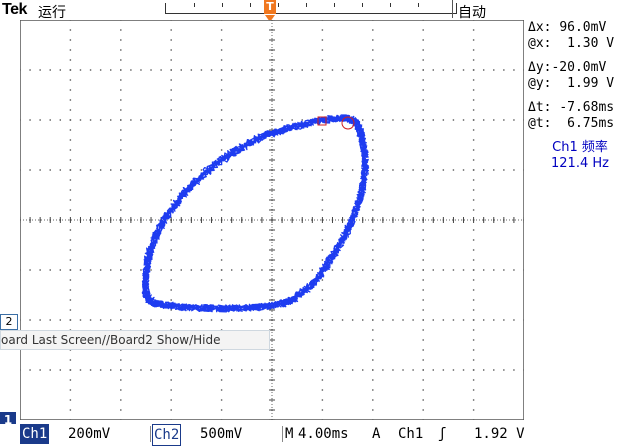 The image size is (632, 446). I want to click on timebase-label: M, so click(289, 434).